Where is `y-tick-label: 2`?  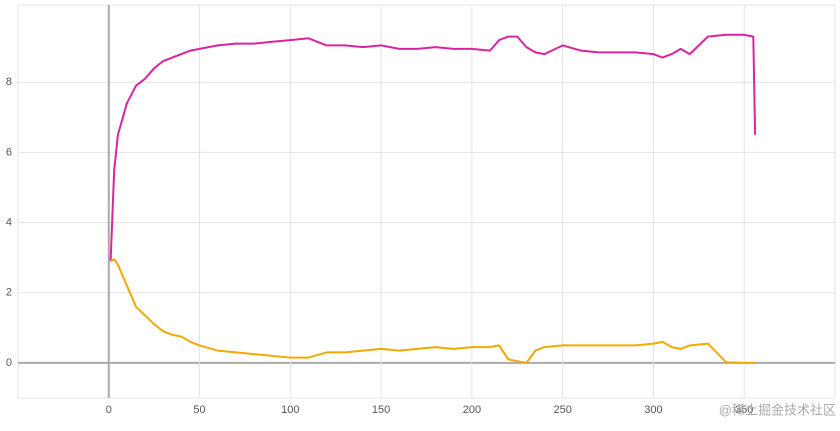
y-tick-label: 2 is located at coordinates (9, 293).